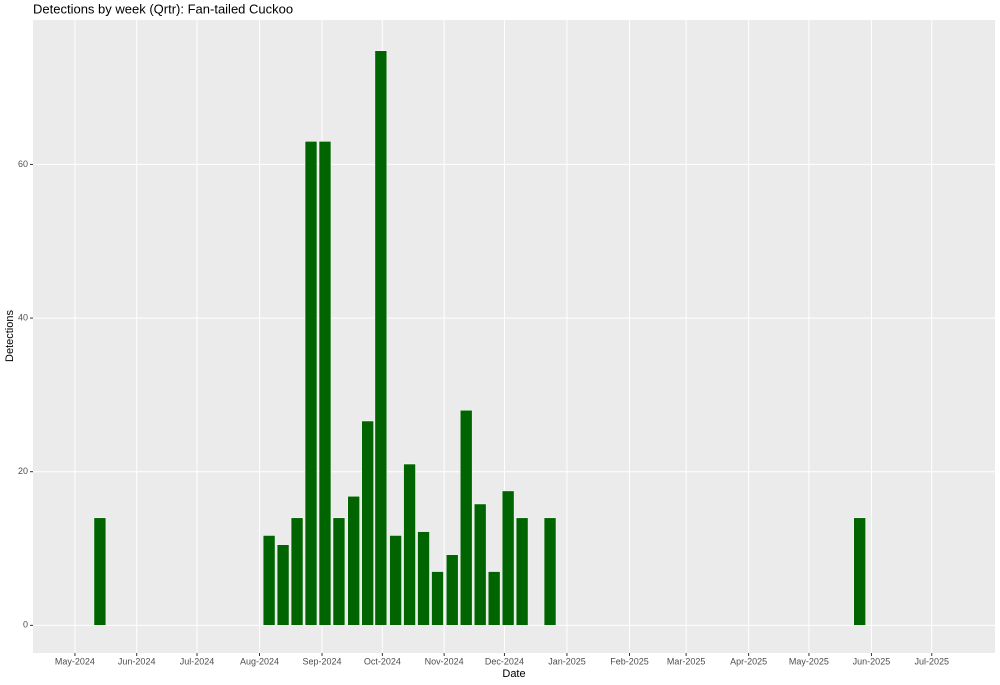 Image resolution: width=1000 pixels, height=685 pixels. I want to click on x-tick-label: Aug-2024, so click(259, 661).